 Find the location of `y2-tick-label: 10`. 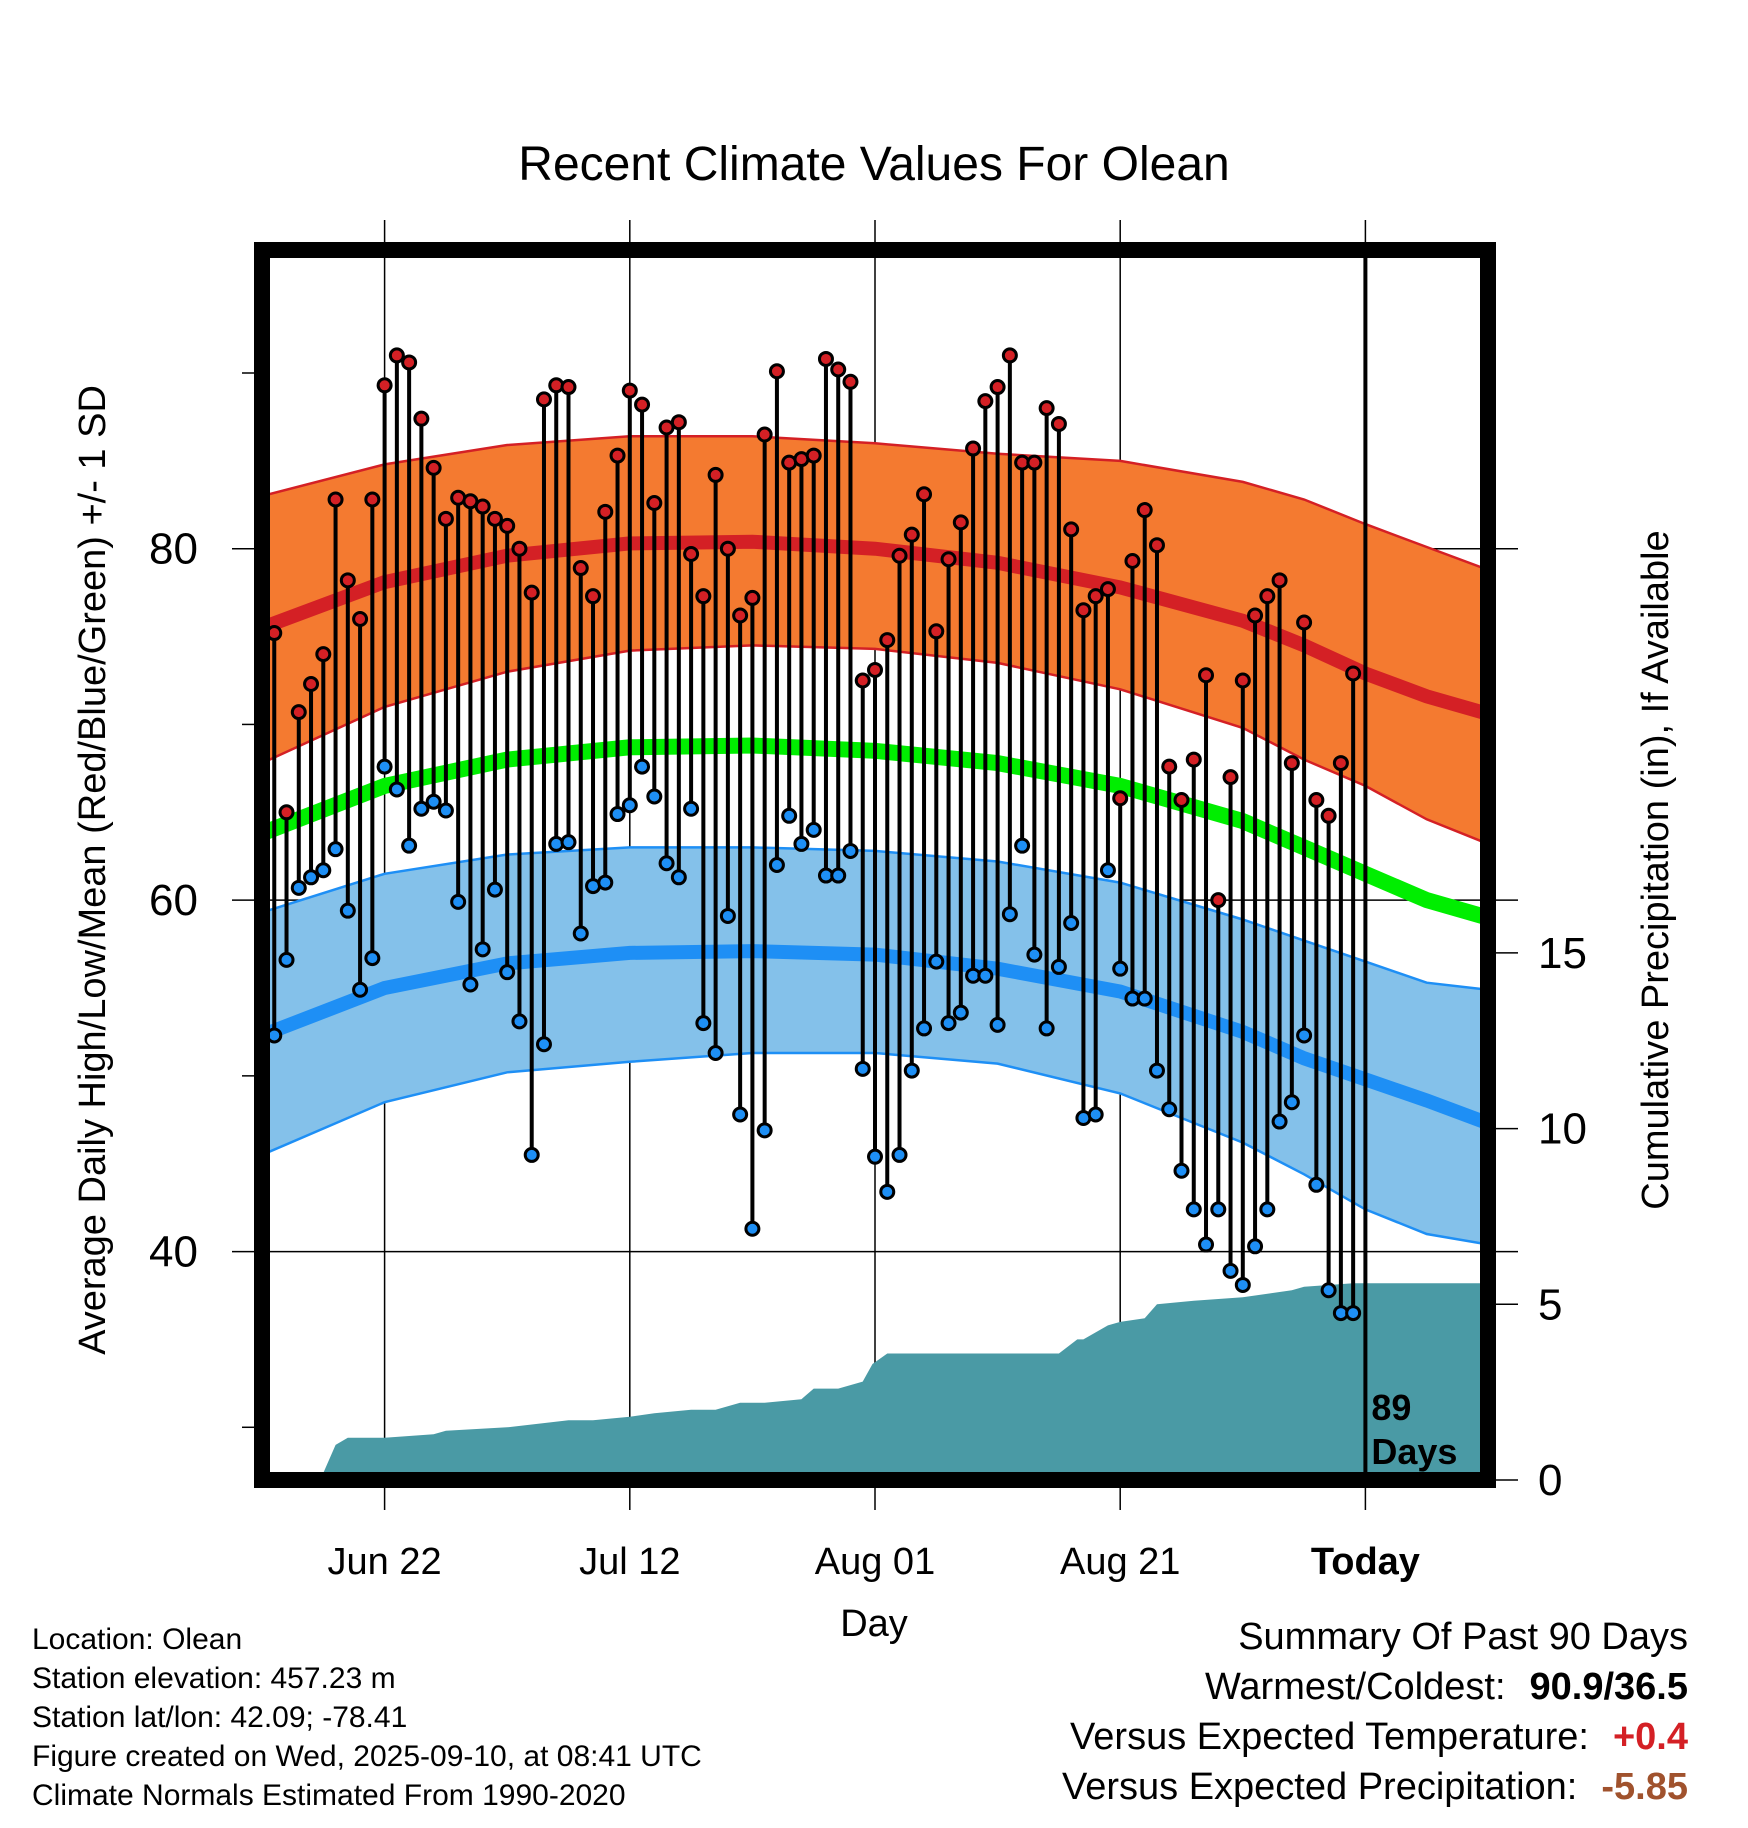

y2-tick-label: 10 is located at coordinates (1562, 1129).